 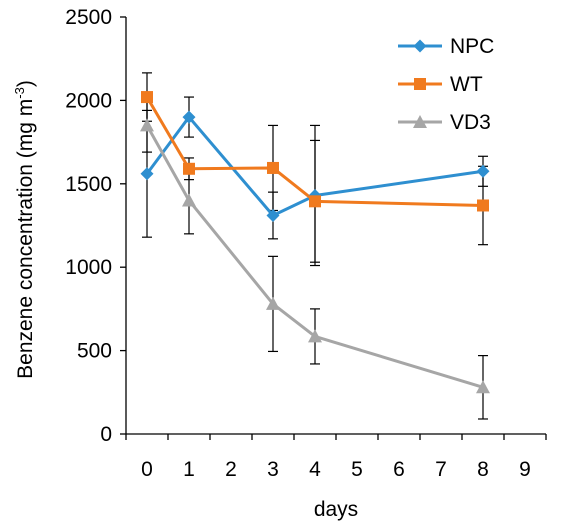 I want to click on x-tick-label: 6, so click(x=399, y=469).